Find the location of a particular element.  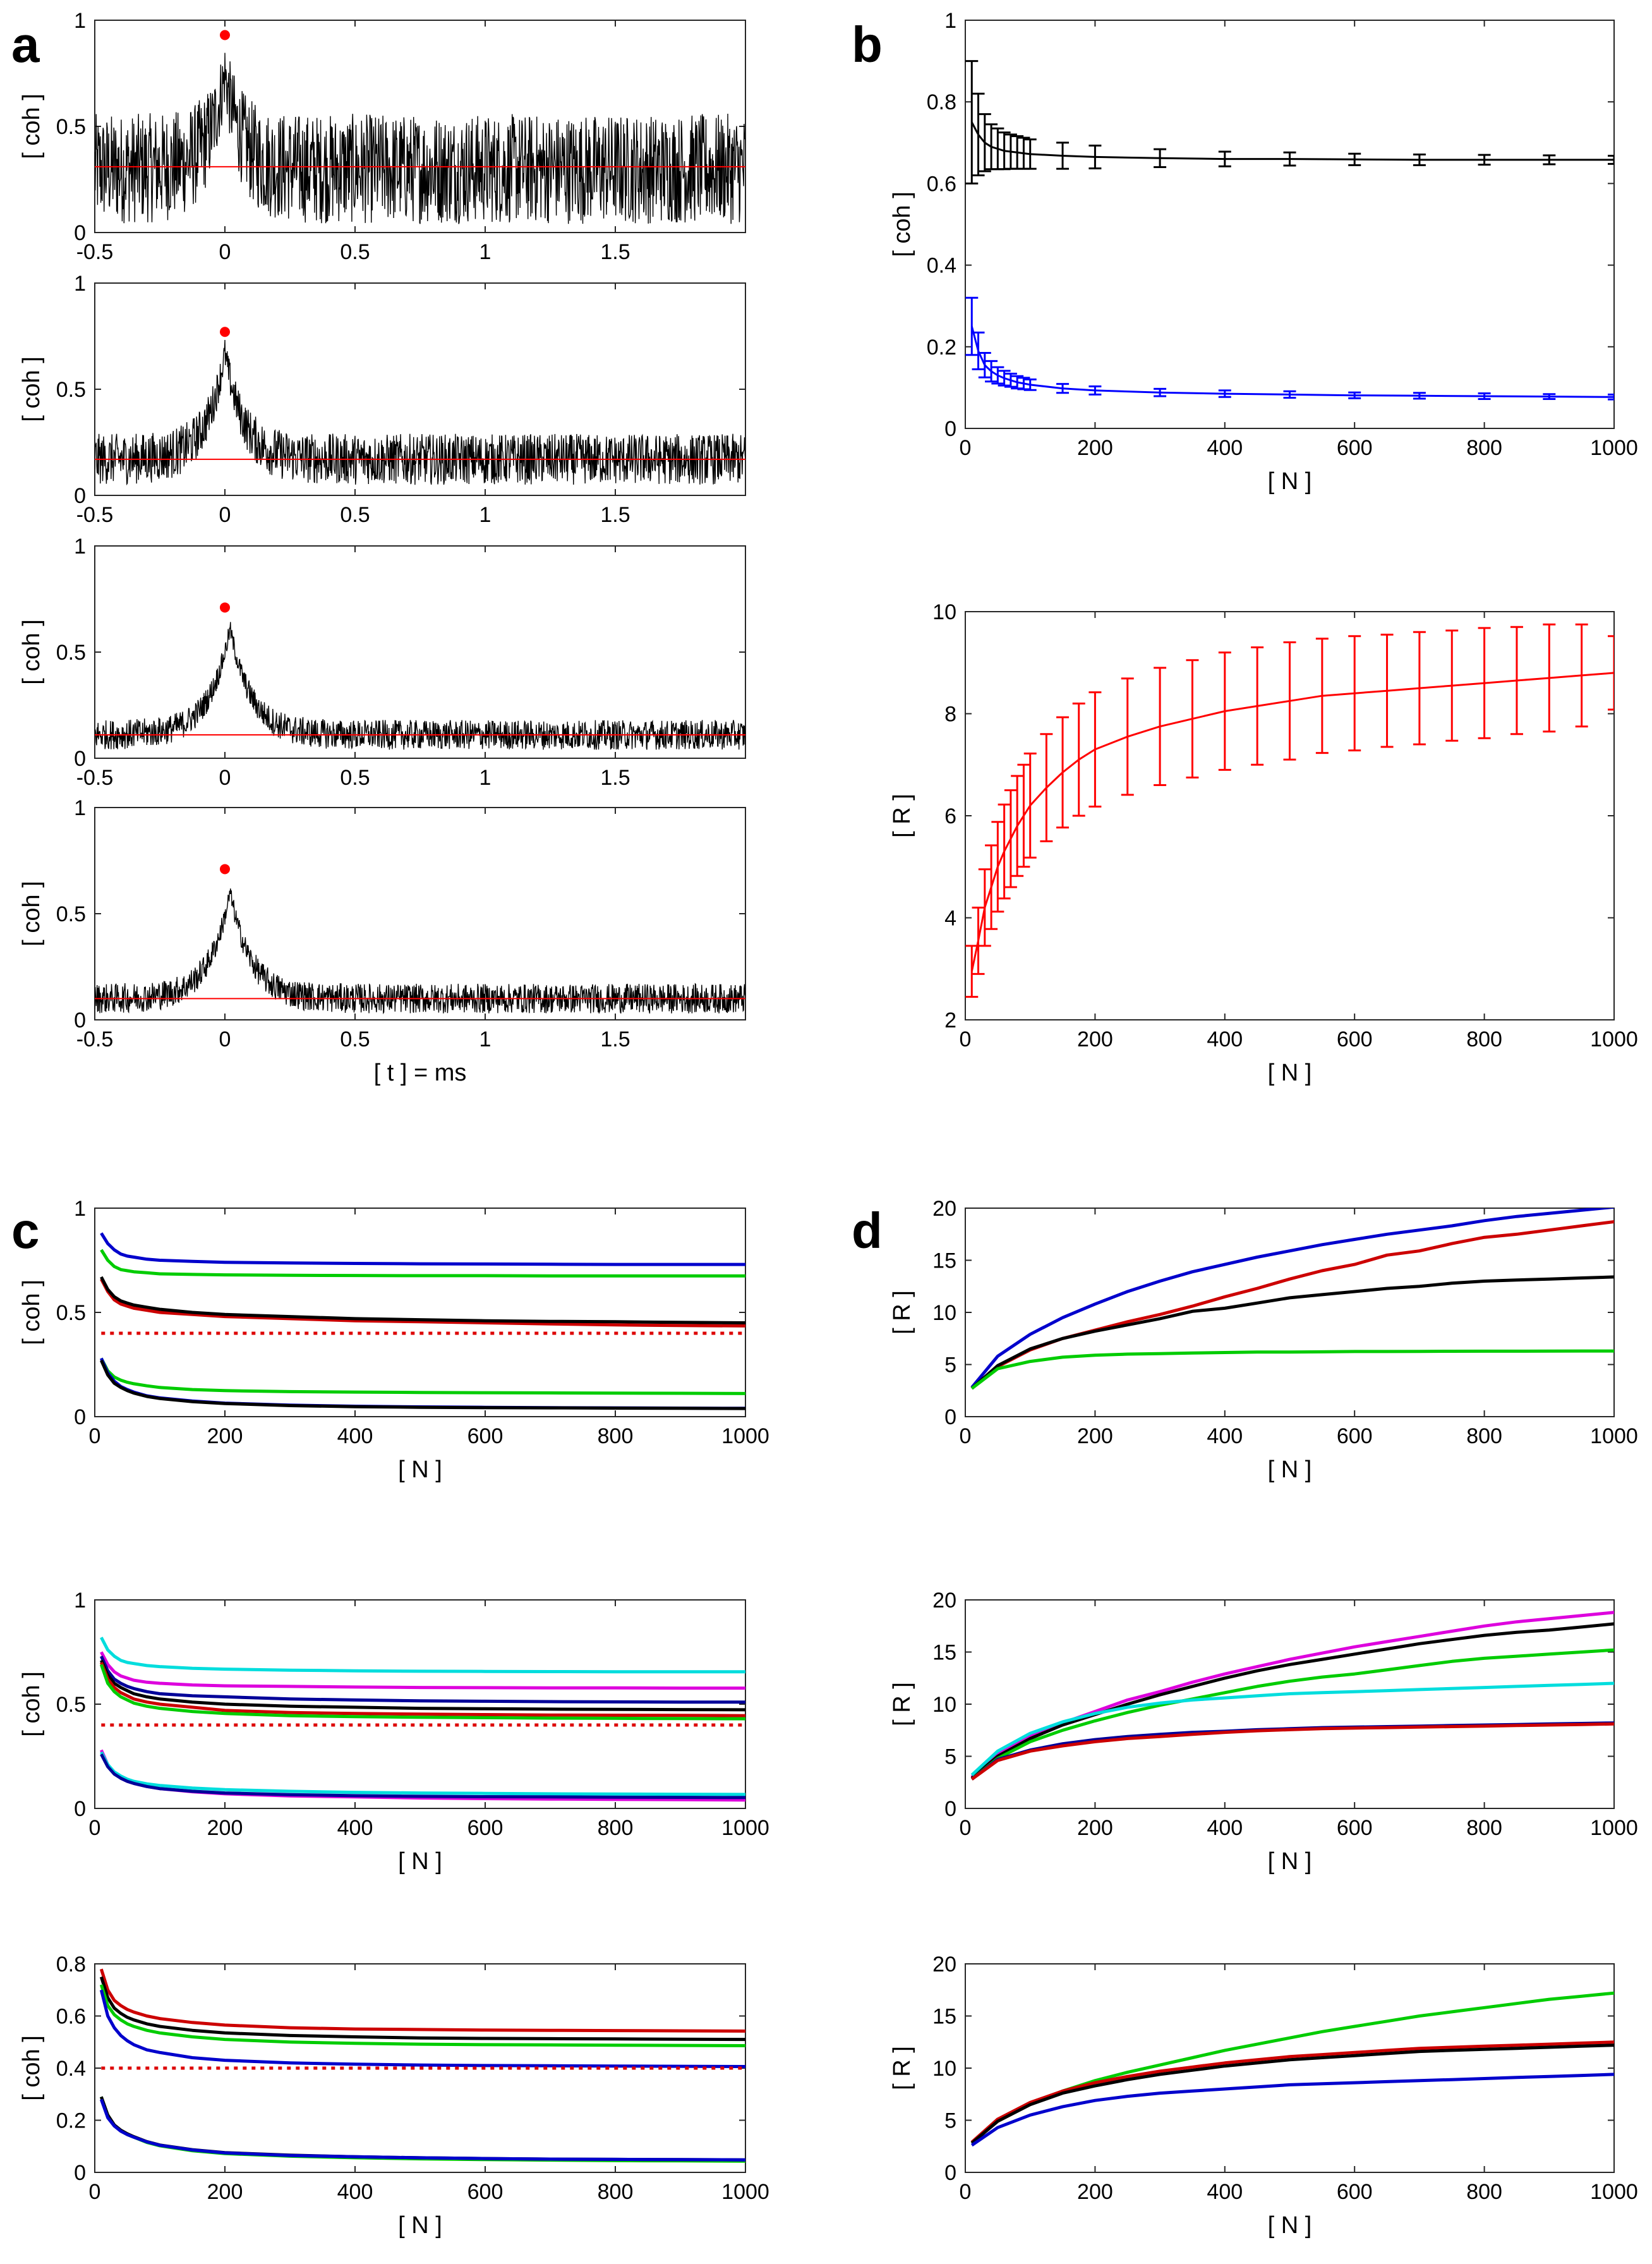

chart-d3: 0 200 400 600 800 1000 0 5 10 15 20 [ N ] [ R ] is located at coordinates (1263, 2095).